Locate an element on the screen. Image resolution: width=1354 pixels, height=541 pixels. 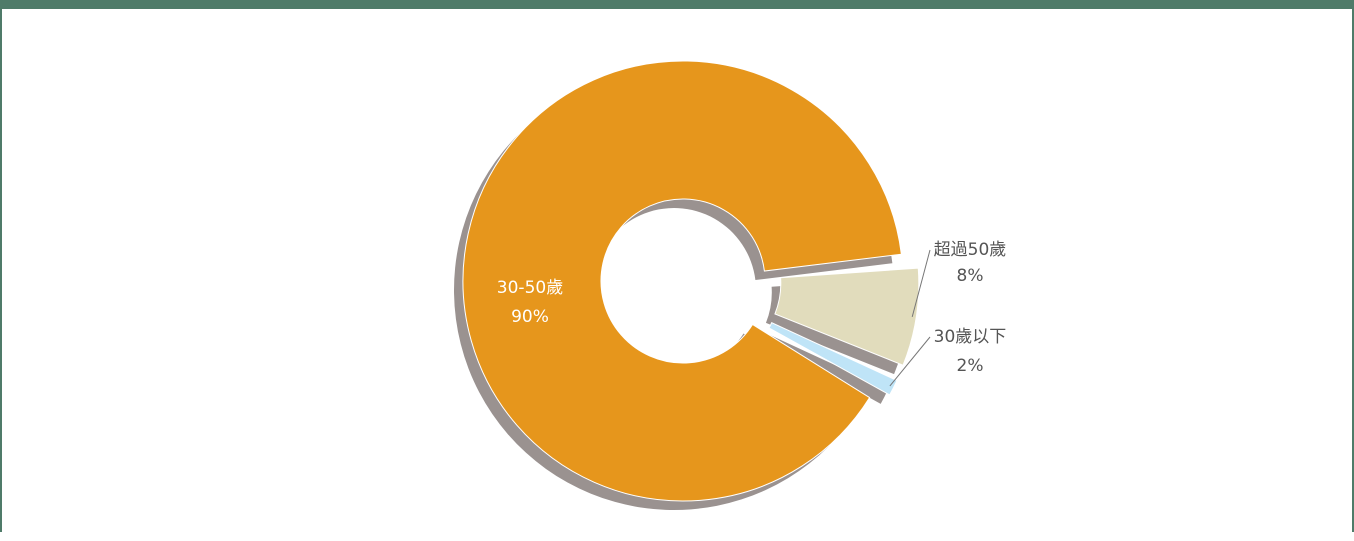
label-value-1: 90% is located at coordinates (530, 317).